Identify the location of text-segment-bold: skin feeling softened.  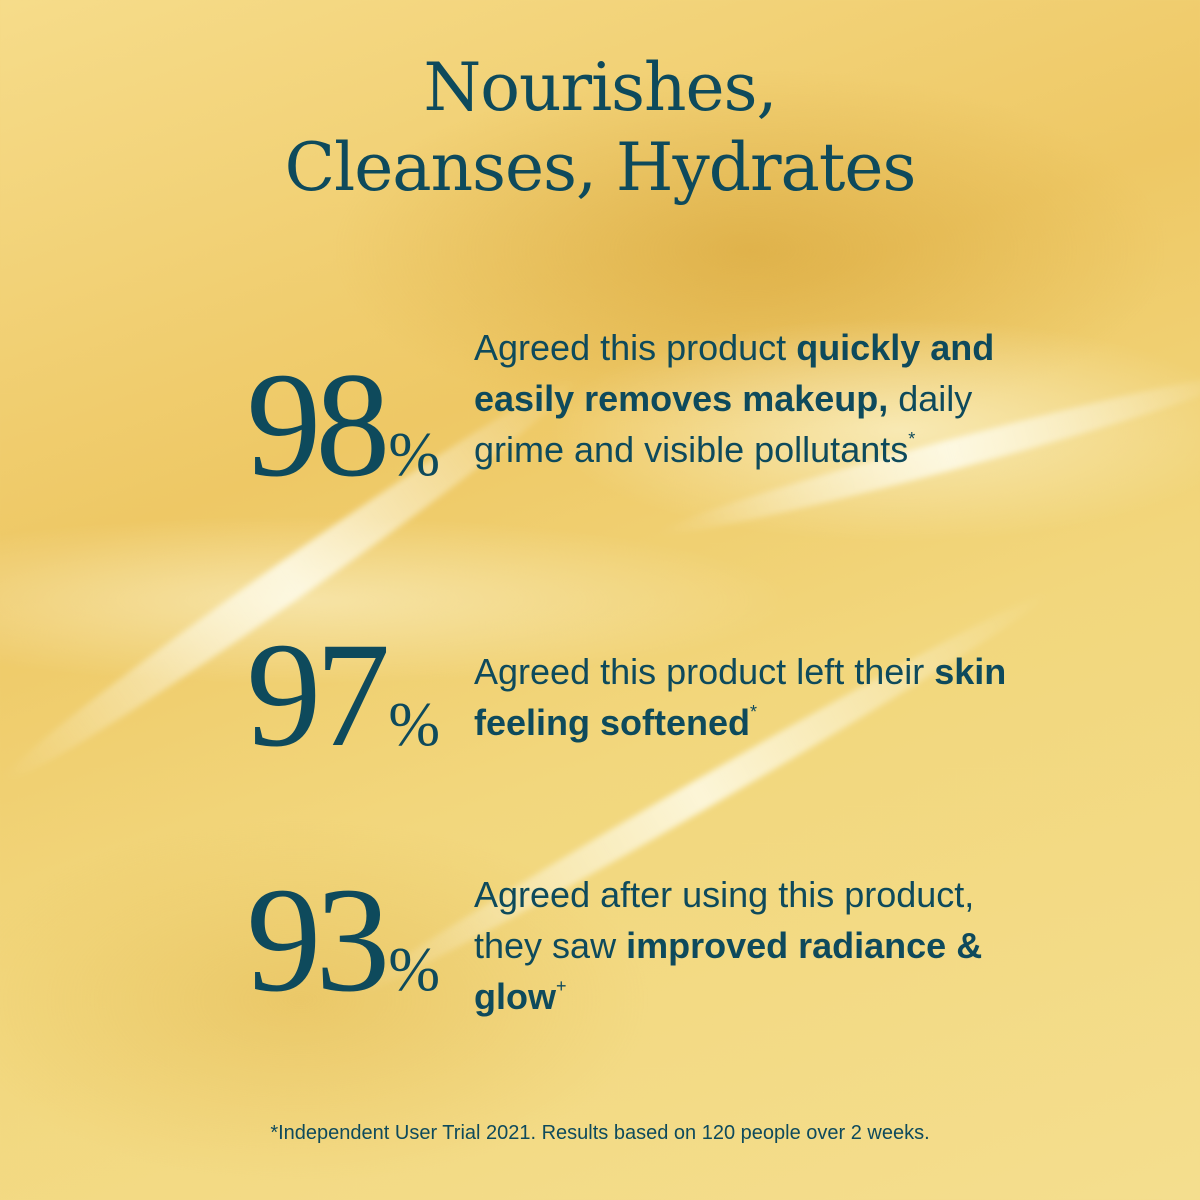
(740, 697).